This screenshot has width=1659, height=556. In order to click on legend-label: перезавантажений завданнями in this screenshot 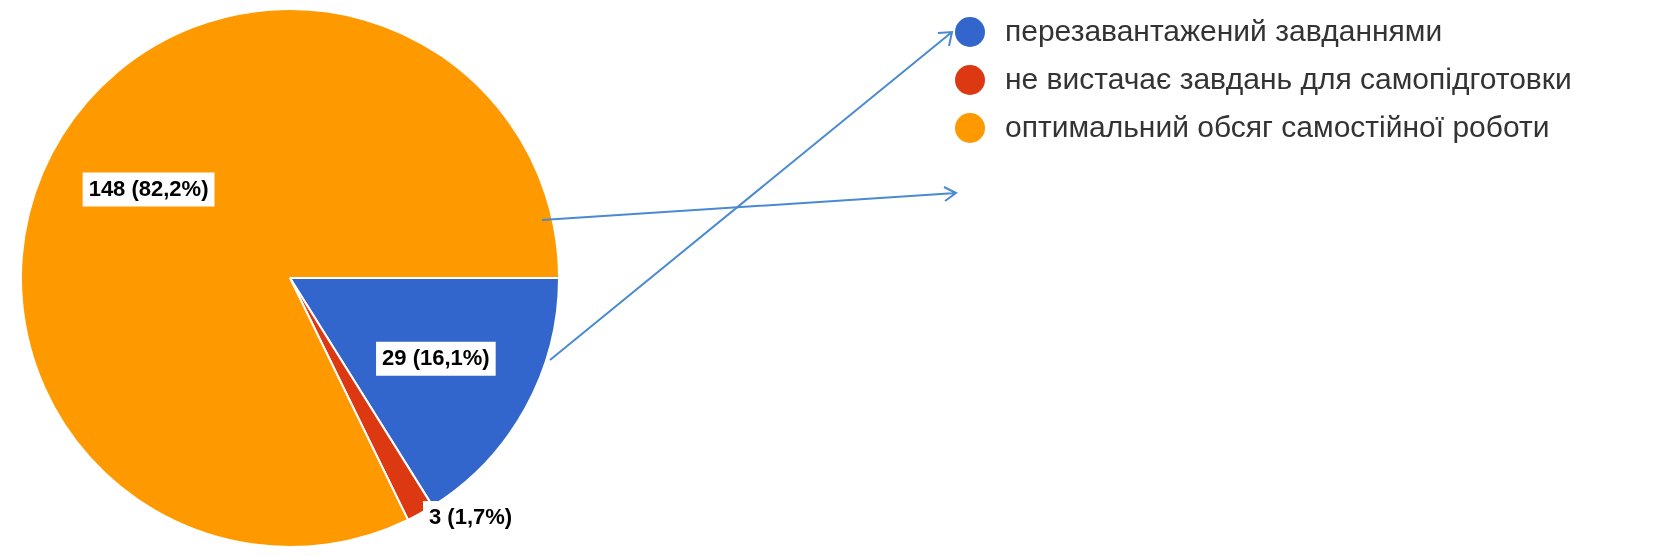, I will do `click(1224, 31)`.